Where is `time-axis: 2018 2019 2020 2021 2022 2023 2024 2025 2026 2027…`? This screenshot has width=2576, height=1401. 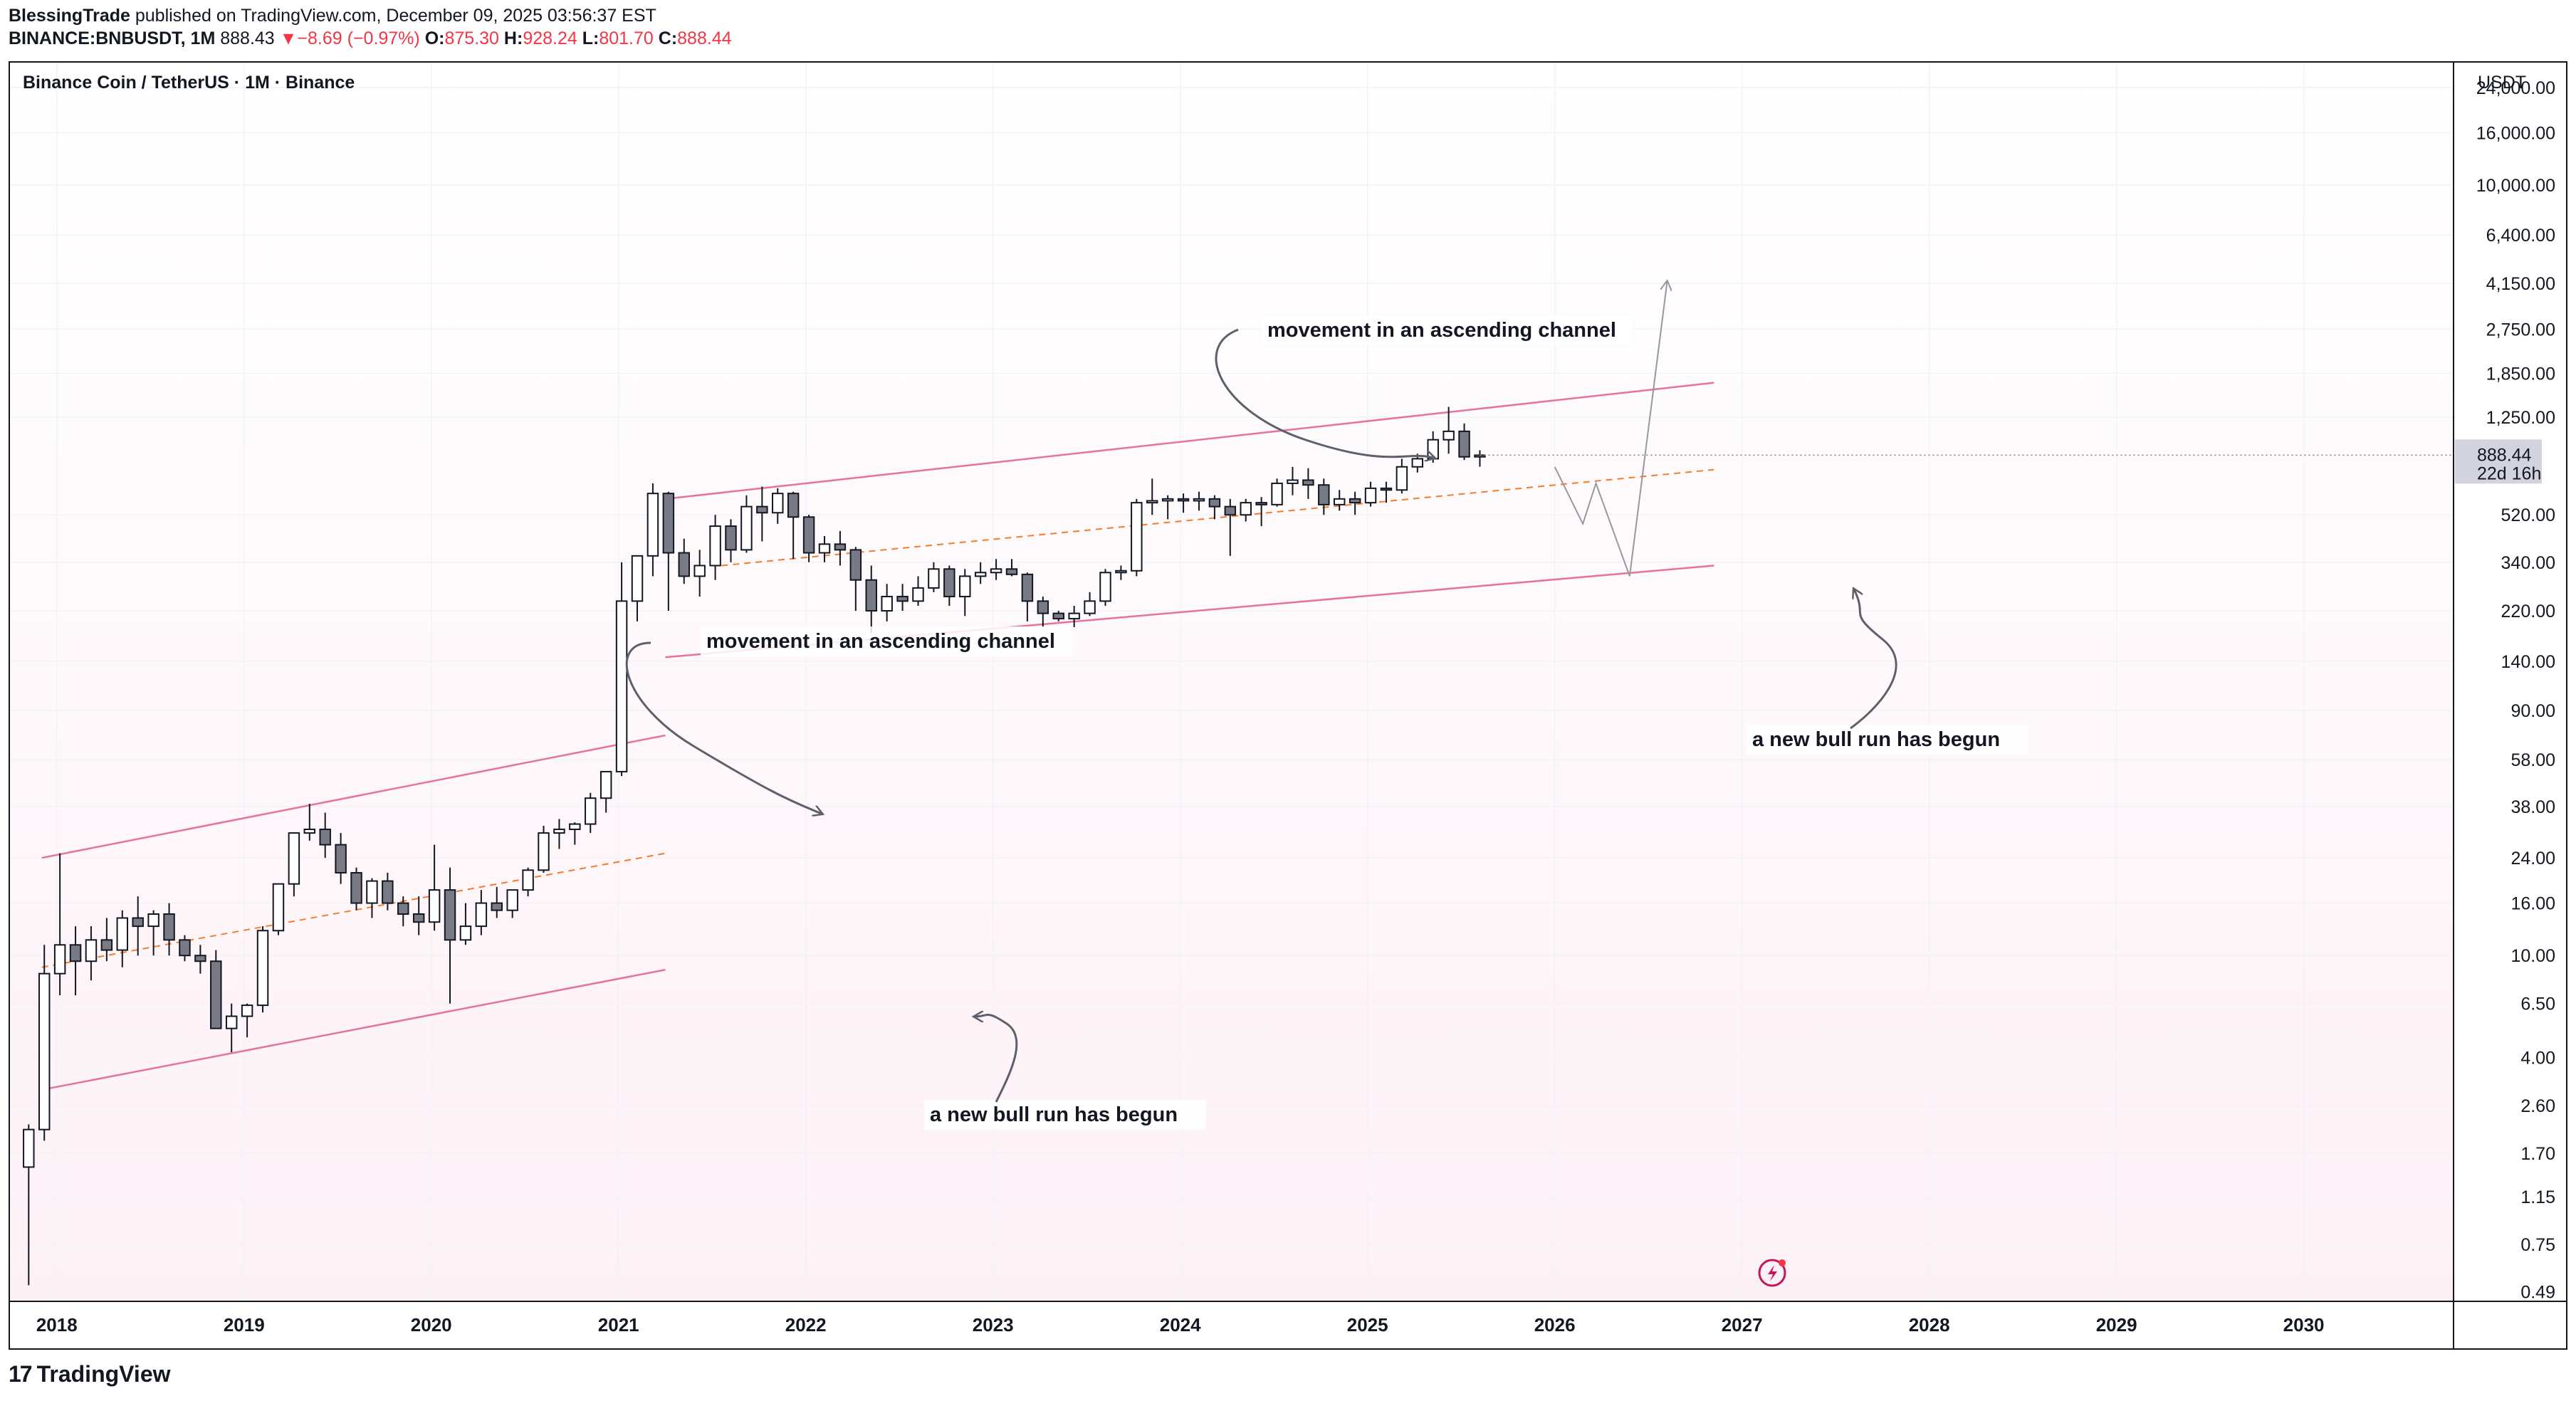 time-axis: 2018 2019 2020 2021 2022 2023 2024 2025 2026 2027… is located at coordinates (1180, 1325).